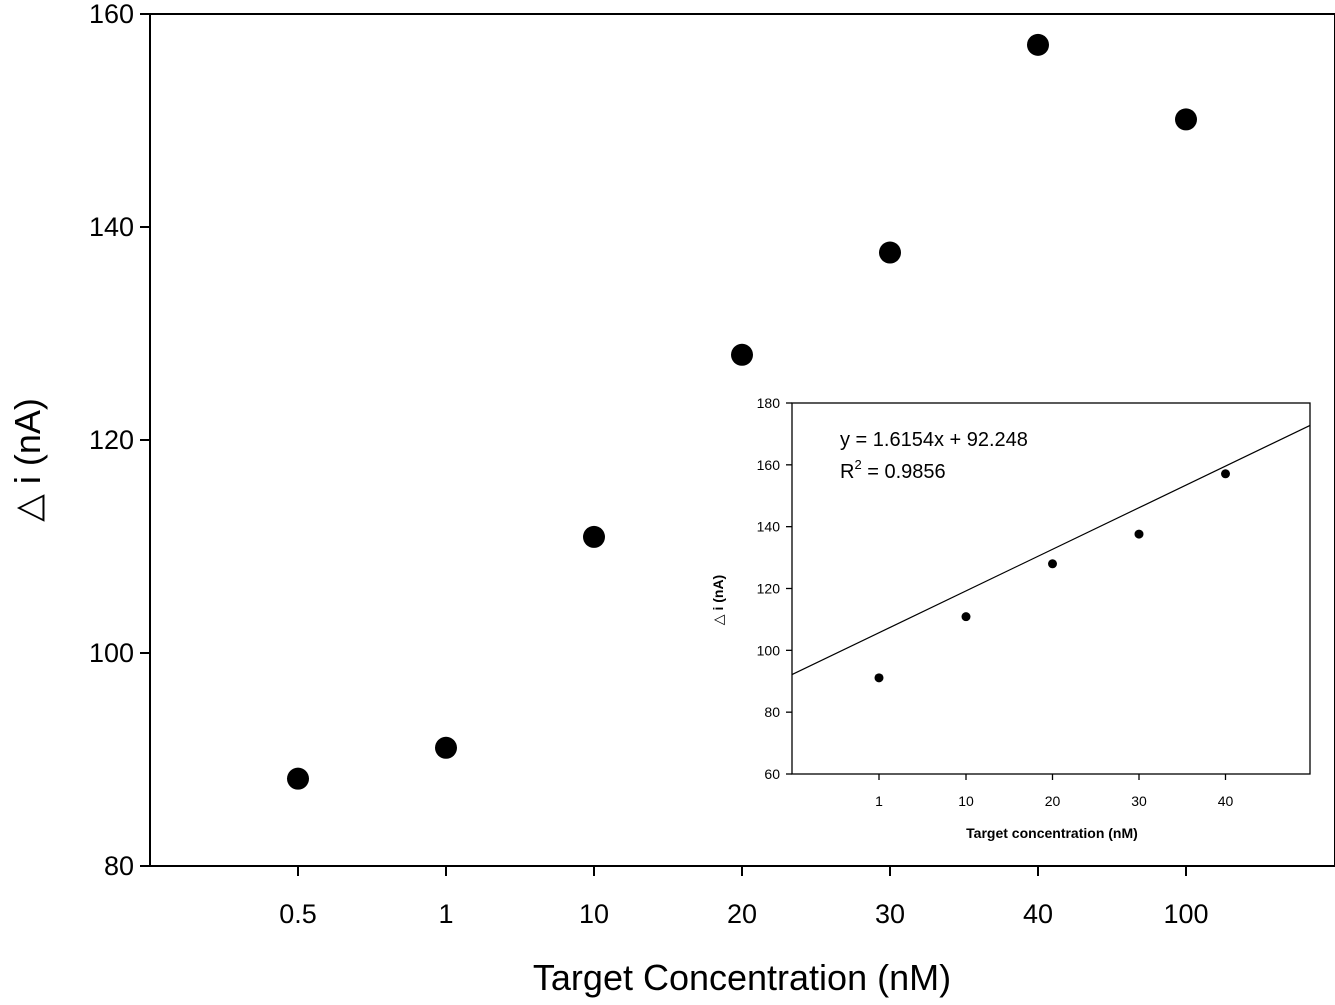  Describe the element at coordinates (769, 589) in the screenshot. I see `inset-y-tick-label: 120` at that location.